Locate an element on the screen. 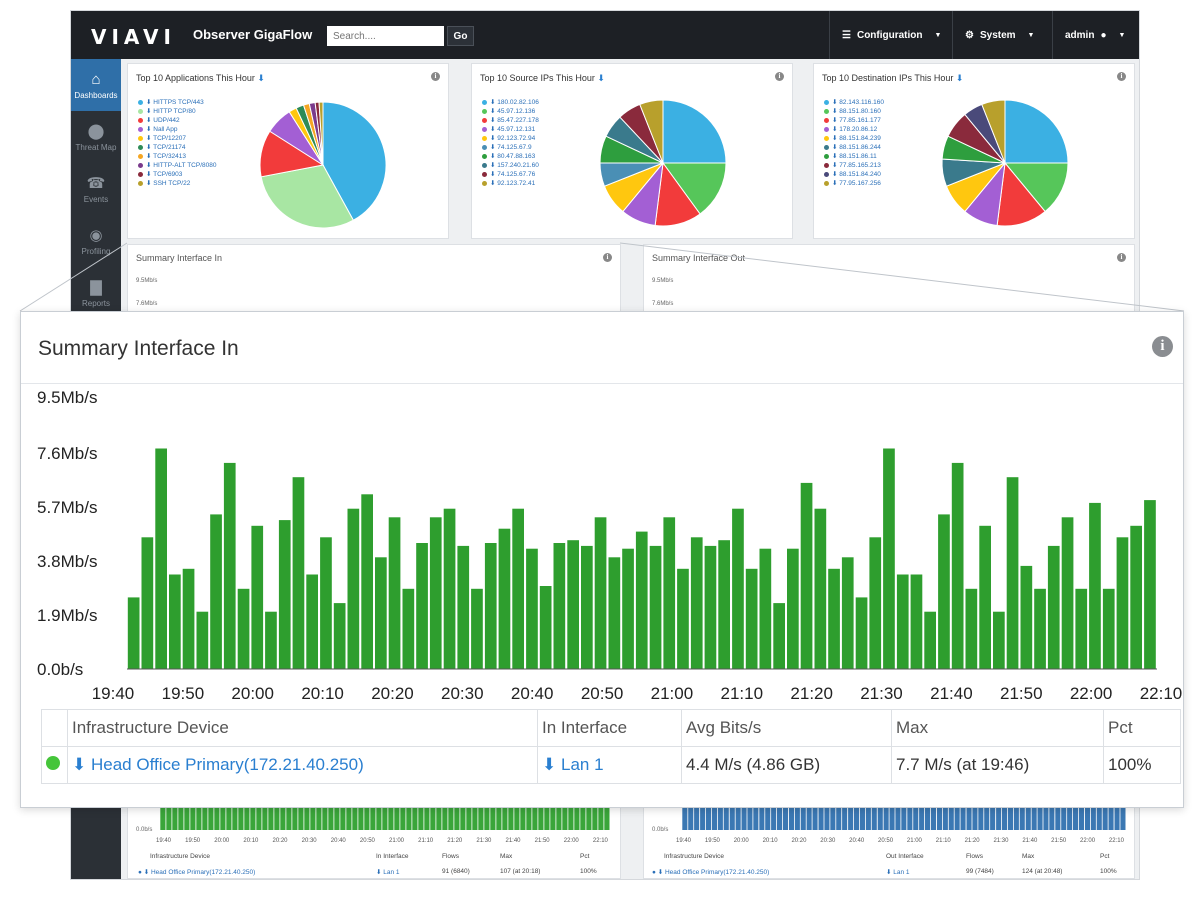  legend-item: ⬇ 88.151.86.244 is located at coordinates (854, 147).